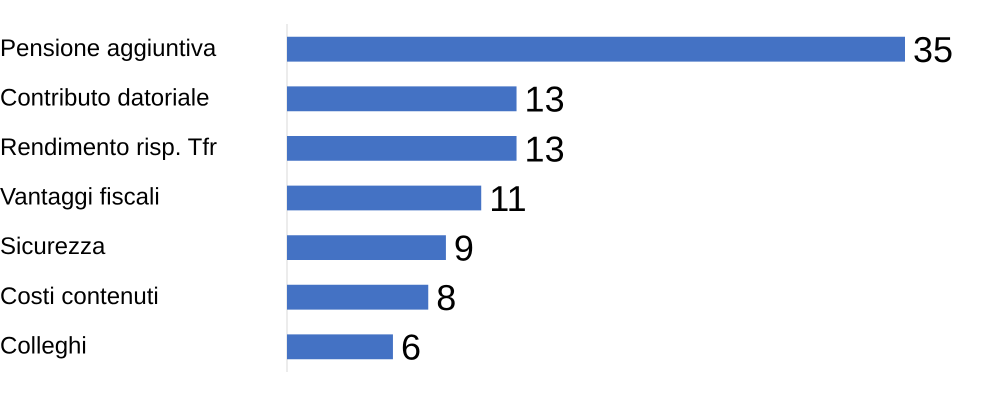 The width and height of the screenshot is (986, 396). Describe the element at coordinates (446, 297) in the screenshot. I see `data-label: 8` at that location.